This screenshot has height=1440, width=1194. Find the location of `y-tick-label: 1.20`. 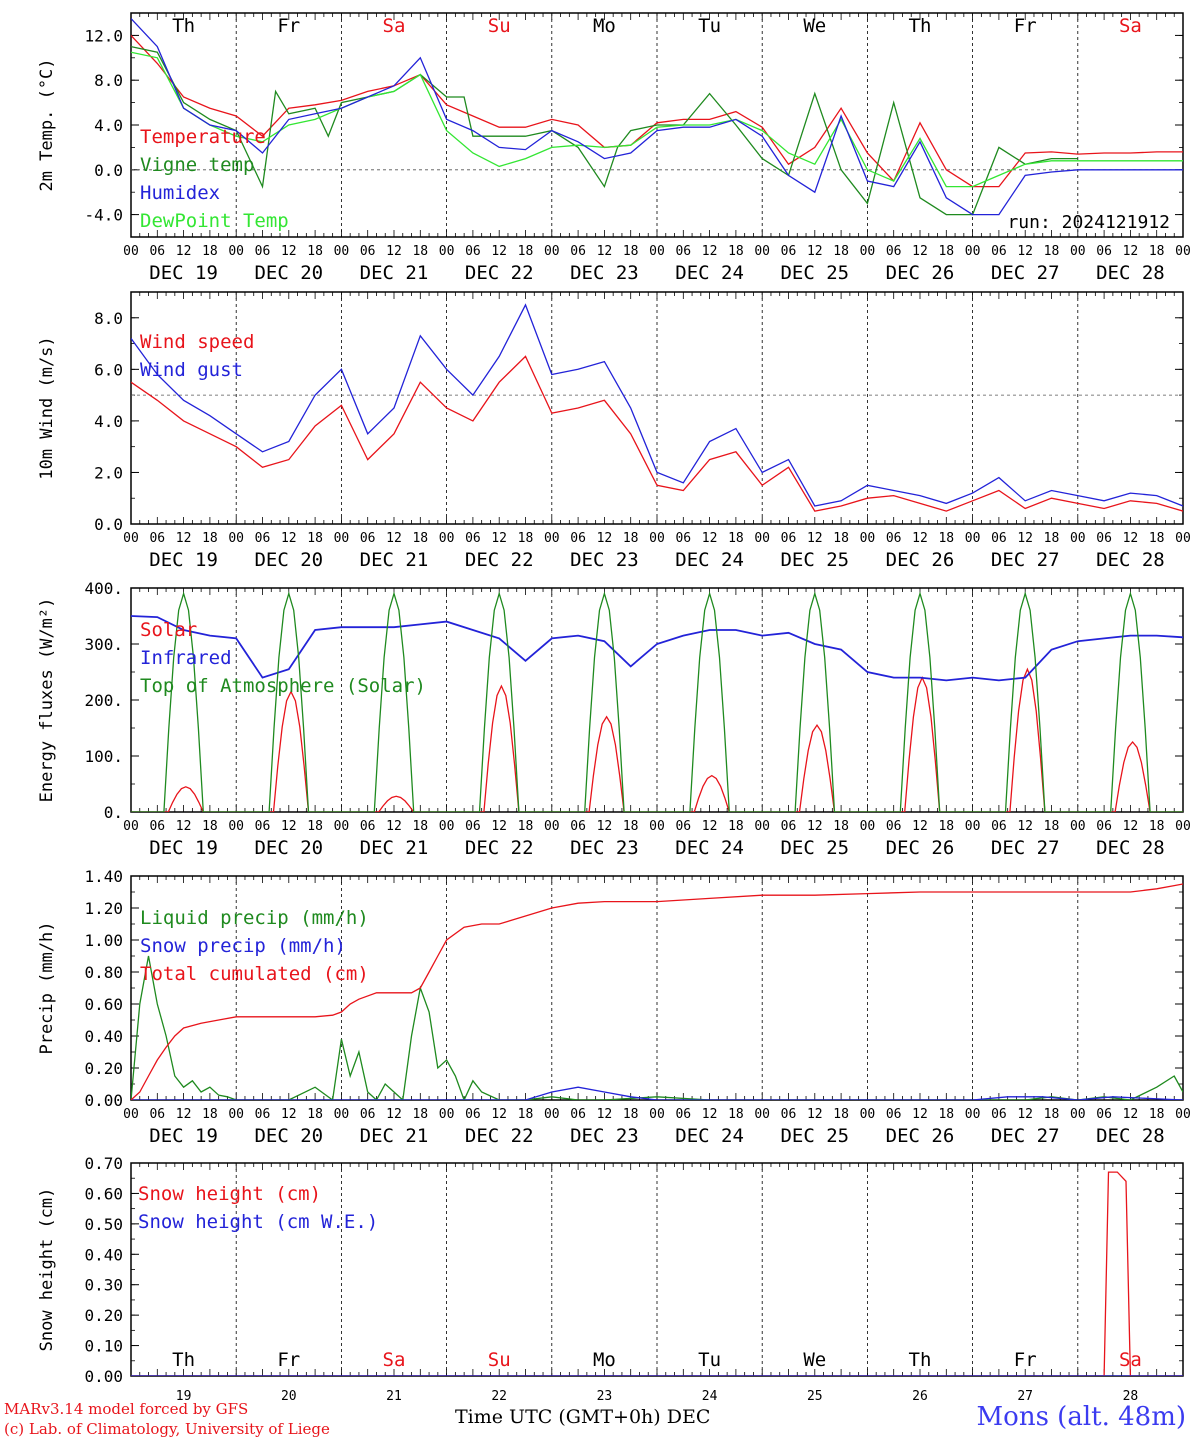

y-tick-label: 1.20 is located at coordinates (103, 908).